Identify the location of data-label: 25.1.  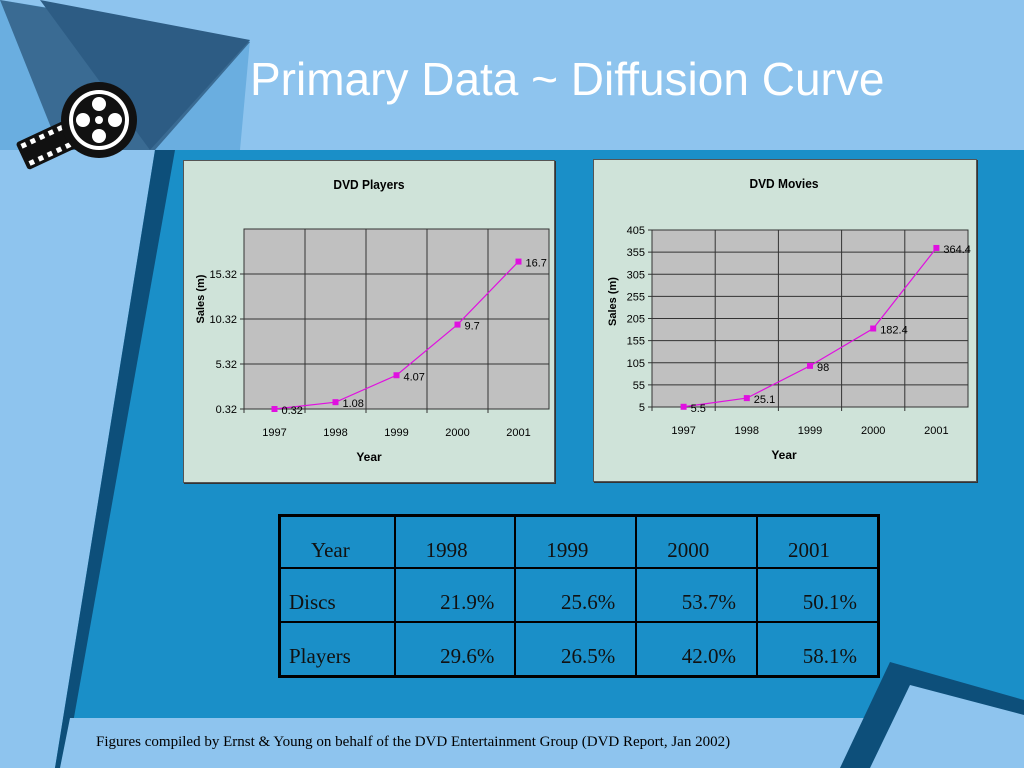
(764, 400).